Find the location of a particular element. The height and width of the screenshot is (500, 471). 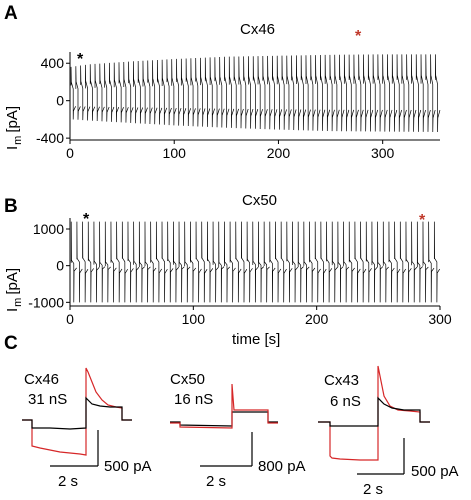

panel-a-ytick-label: 0 is located at coordinates (60, 101).